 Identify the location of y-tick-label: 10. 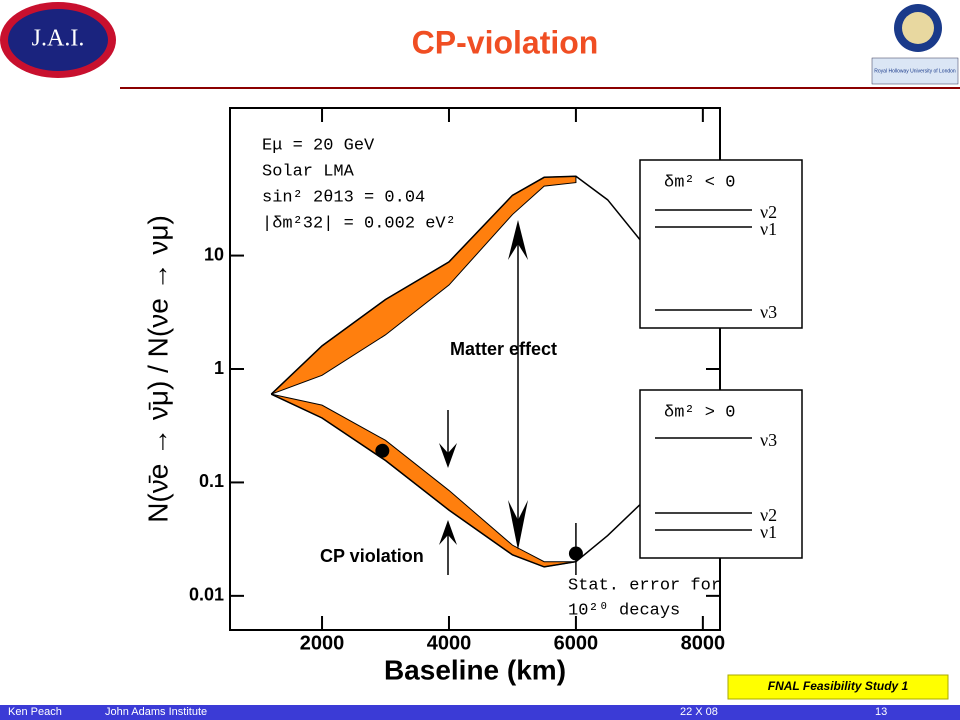
(214, 254).